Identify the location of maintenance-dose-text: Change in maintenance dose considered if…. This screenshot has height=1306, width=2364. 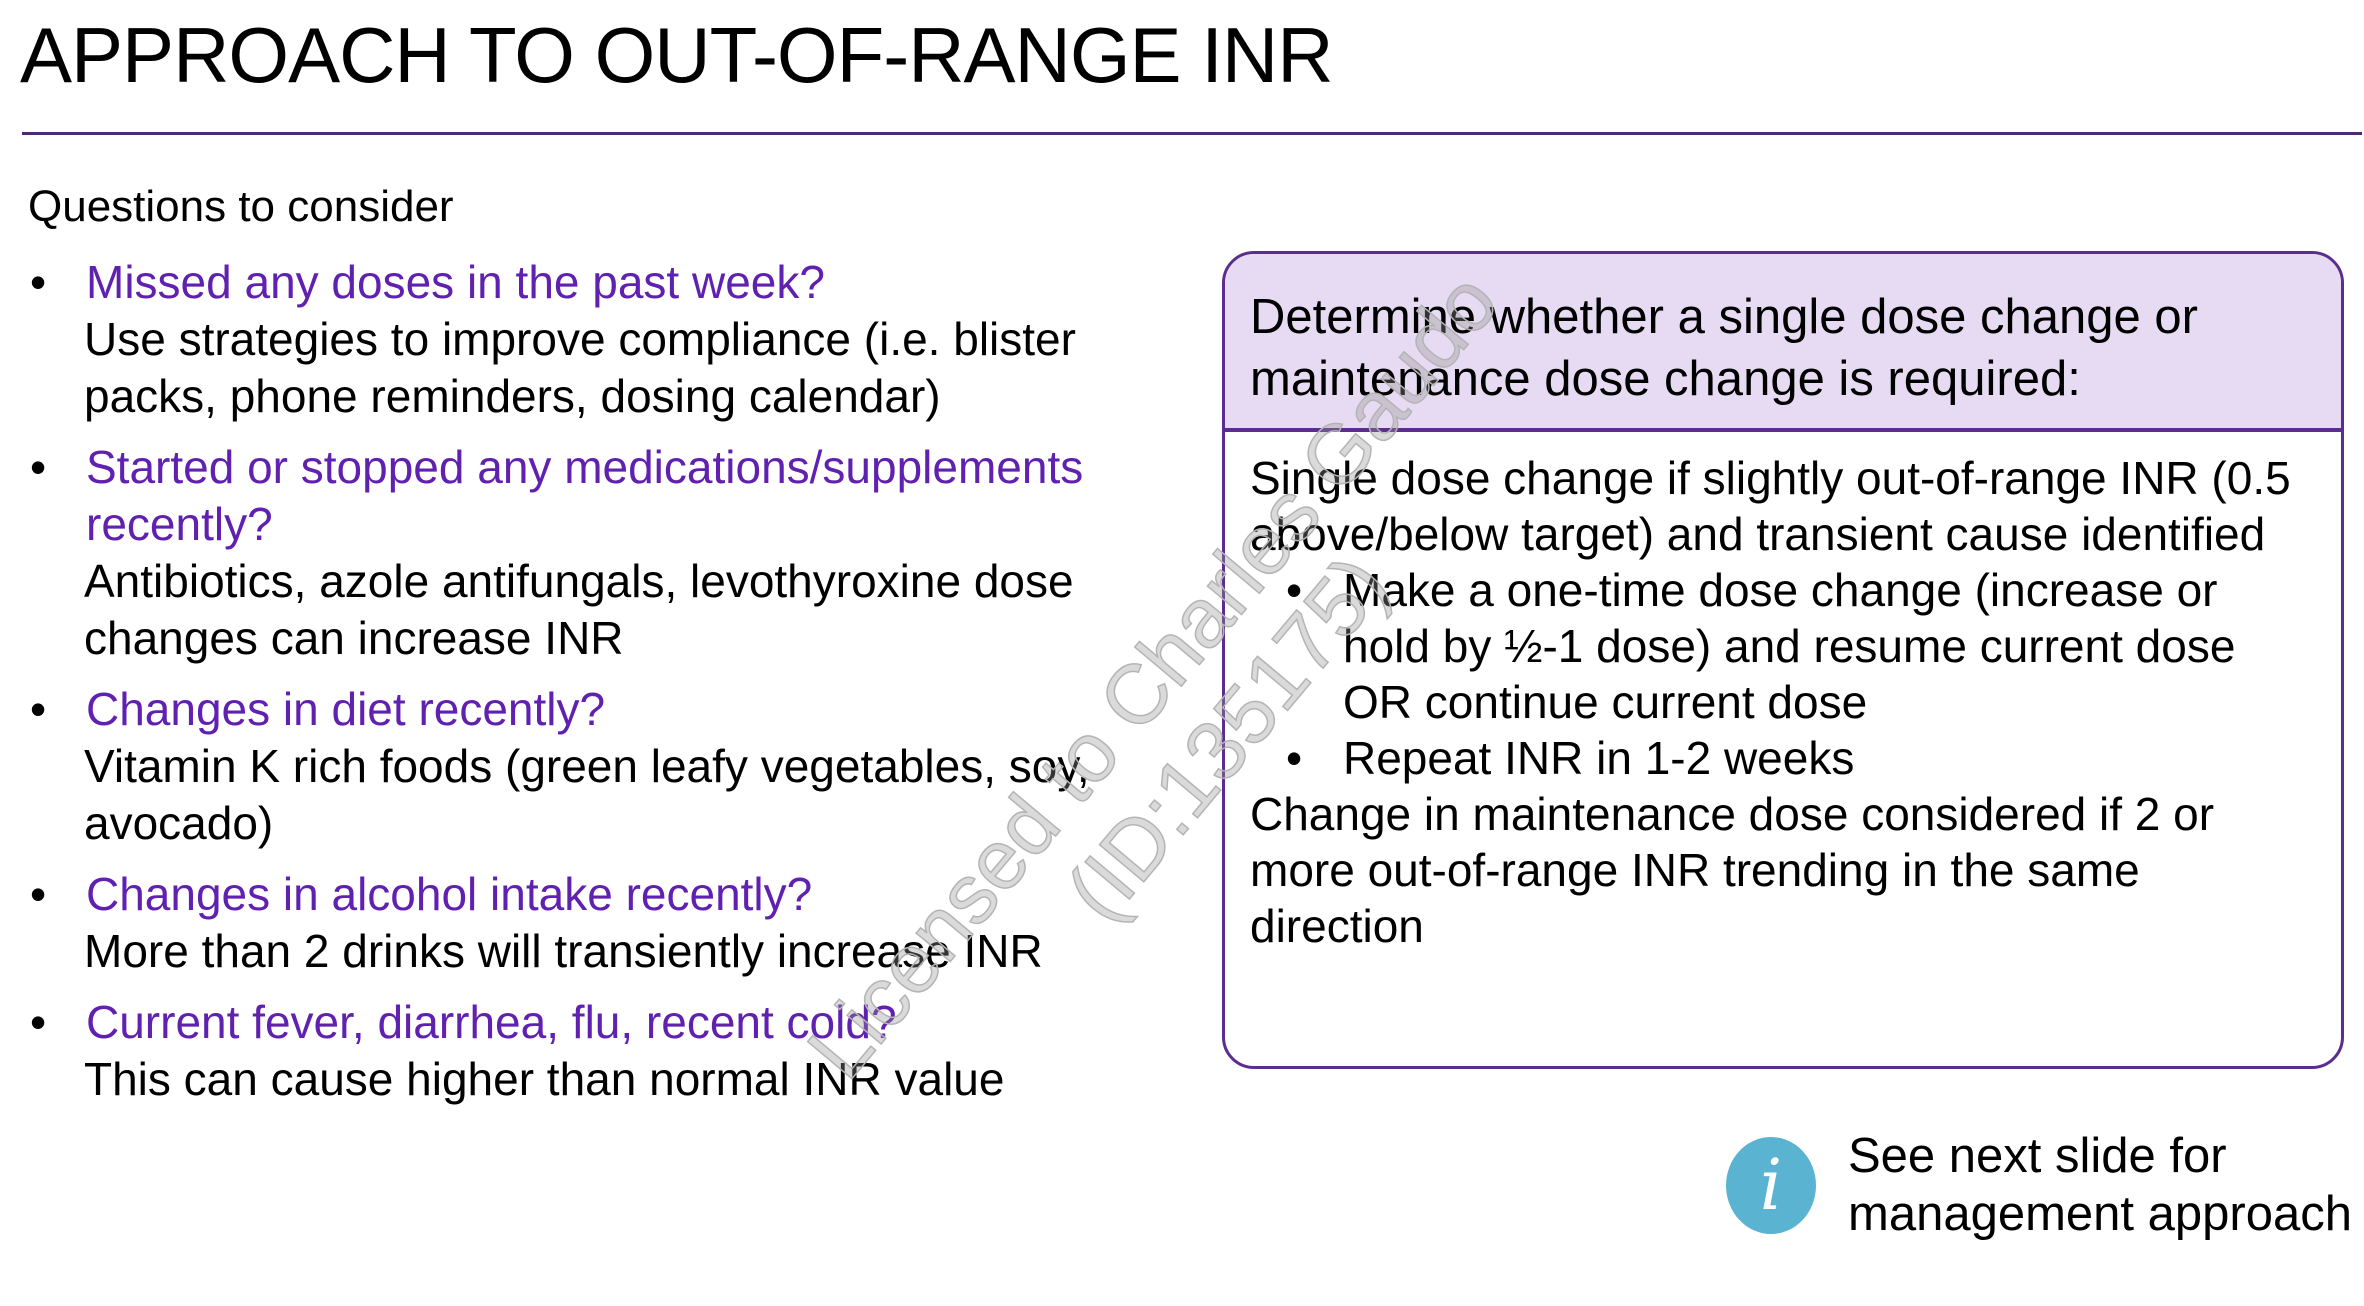
(1732, 870).